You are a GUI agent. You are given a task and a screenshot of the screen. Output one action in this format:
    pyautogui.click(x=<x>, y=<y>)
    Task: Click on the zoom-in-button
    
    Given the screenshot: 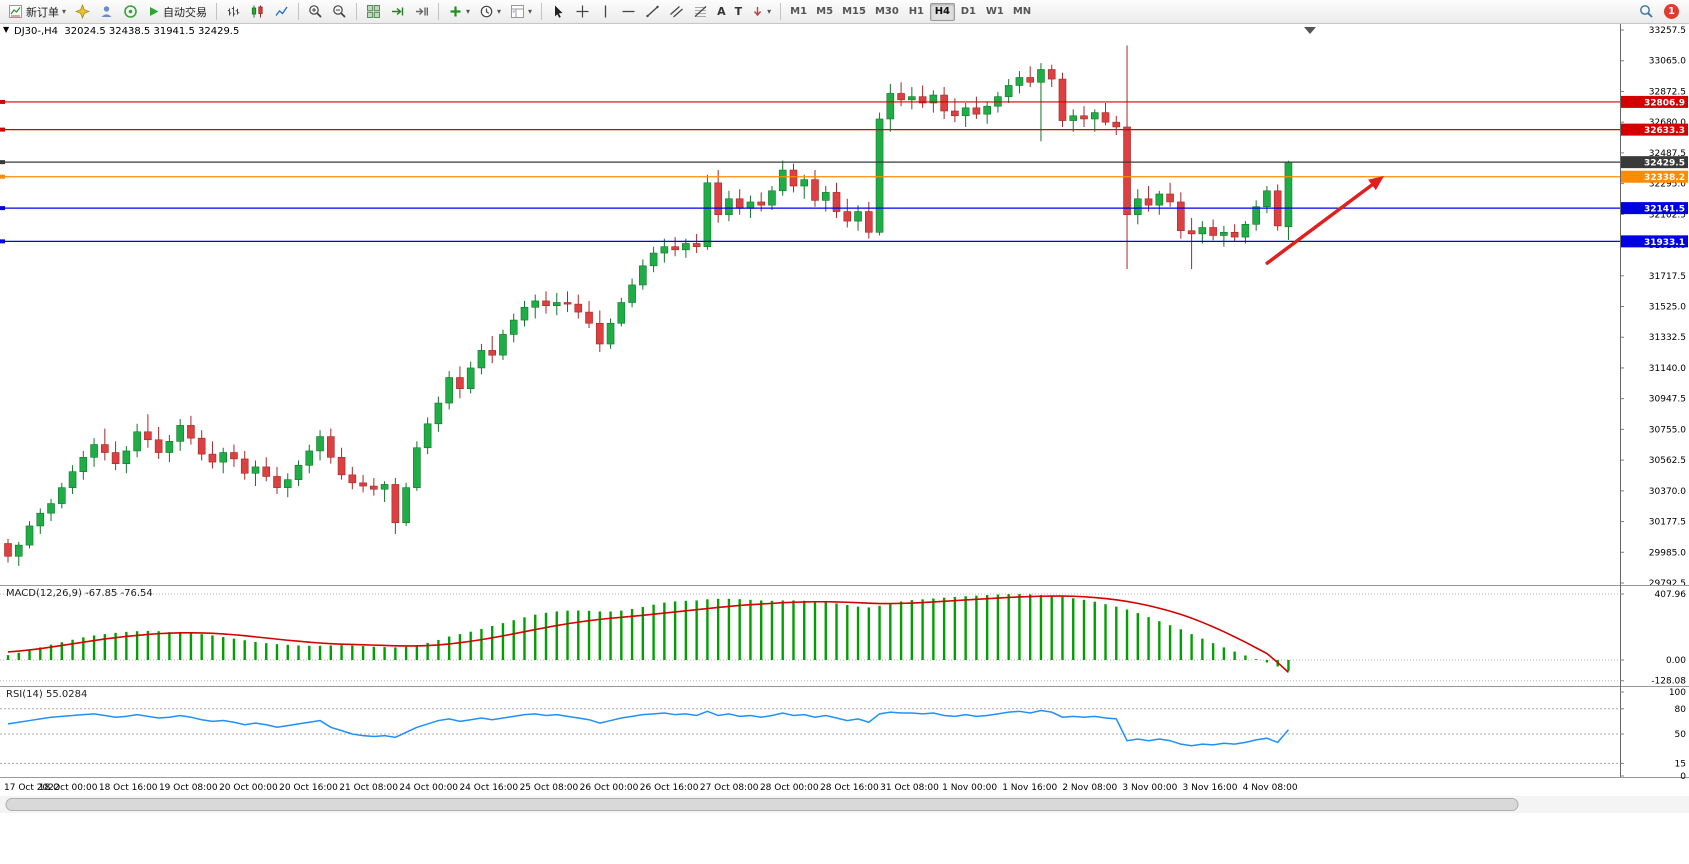 What is the action you would take?
    pyautogui.click(x=315, y=12)
    